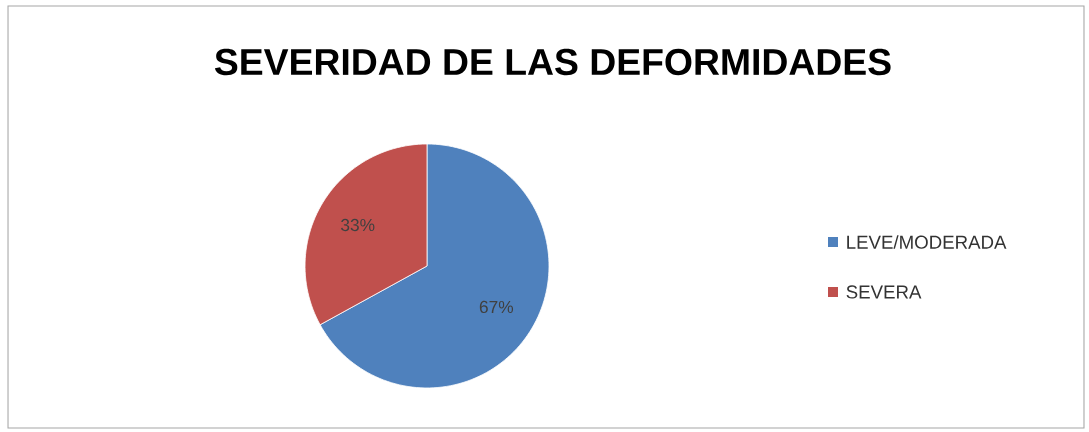 Image resolution: width=1089 pixels, height=432 pixels. I want to click on legend-label: LEVE/MODERADA, so click(927, 242).